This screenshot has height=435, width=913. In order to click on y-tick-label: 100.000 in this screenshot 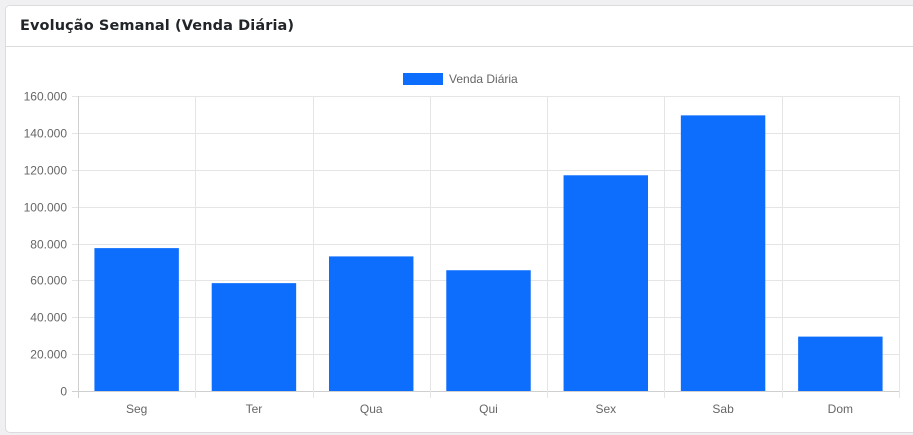, I will do `click(46, 208)`.